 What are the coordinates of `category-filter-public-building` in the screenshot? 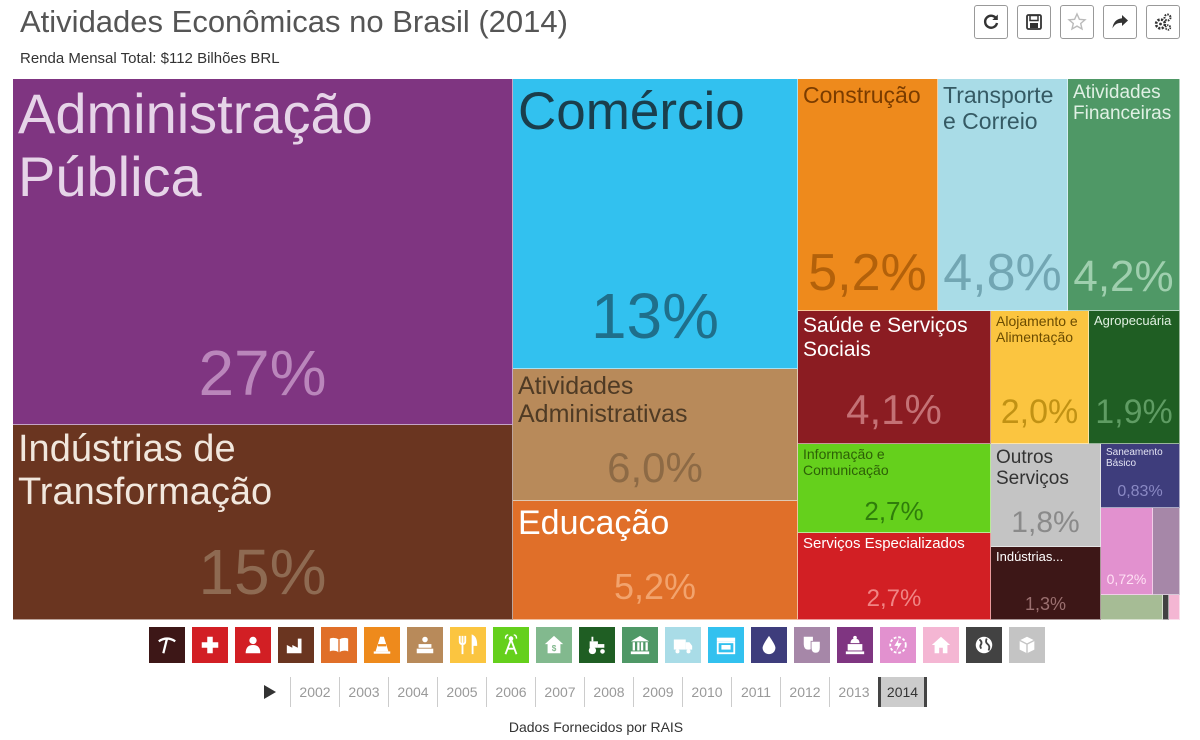 It's located at (855, 645).